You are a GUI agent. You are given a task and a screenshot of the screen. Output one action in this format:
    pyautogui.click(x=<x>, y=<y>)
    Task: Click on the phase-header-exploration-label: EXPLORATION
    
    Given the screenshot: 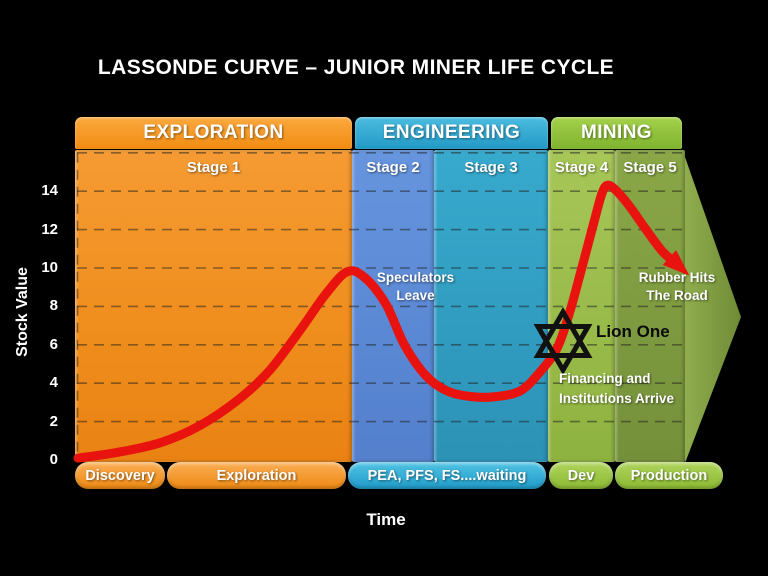 What is the action you would take?
    pyautogui.click(x=213, y=132)
    